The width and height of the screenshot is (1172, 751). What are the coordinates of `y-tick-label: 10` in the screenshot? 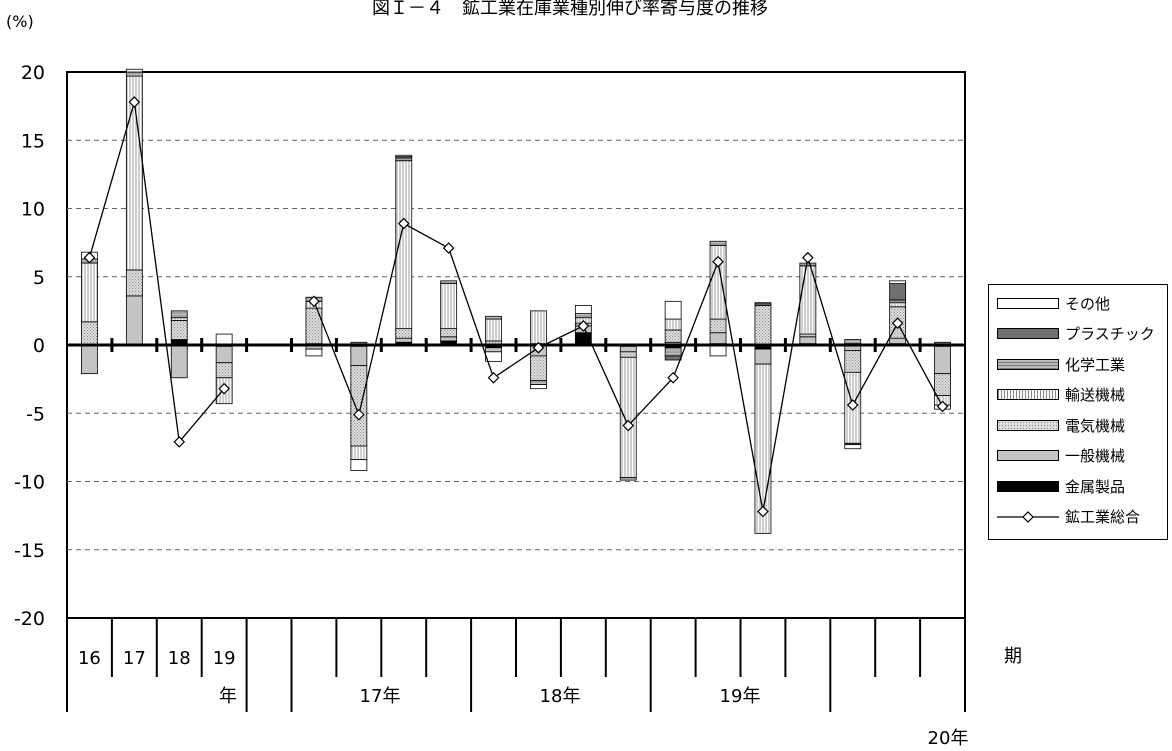 It's located at (33, 210).